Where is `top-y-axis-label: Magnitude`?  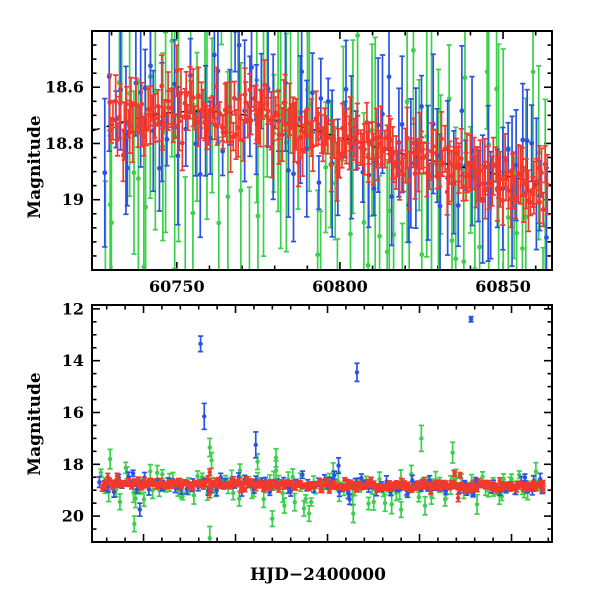
top-y-axis-label: Magnitude is located at coordinates (35, 167).